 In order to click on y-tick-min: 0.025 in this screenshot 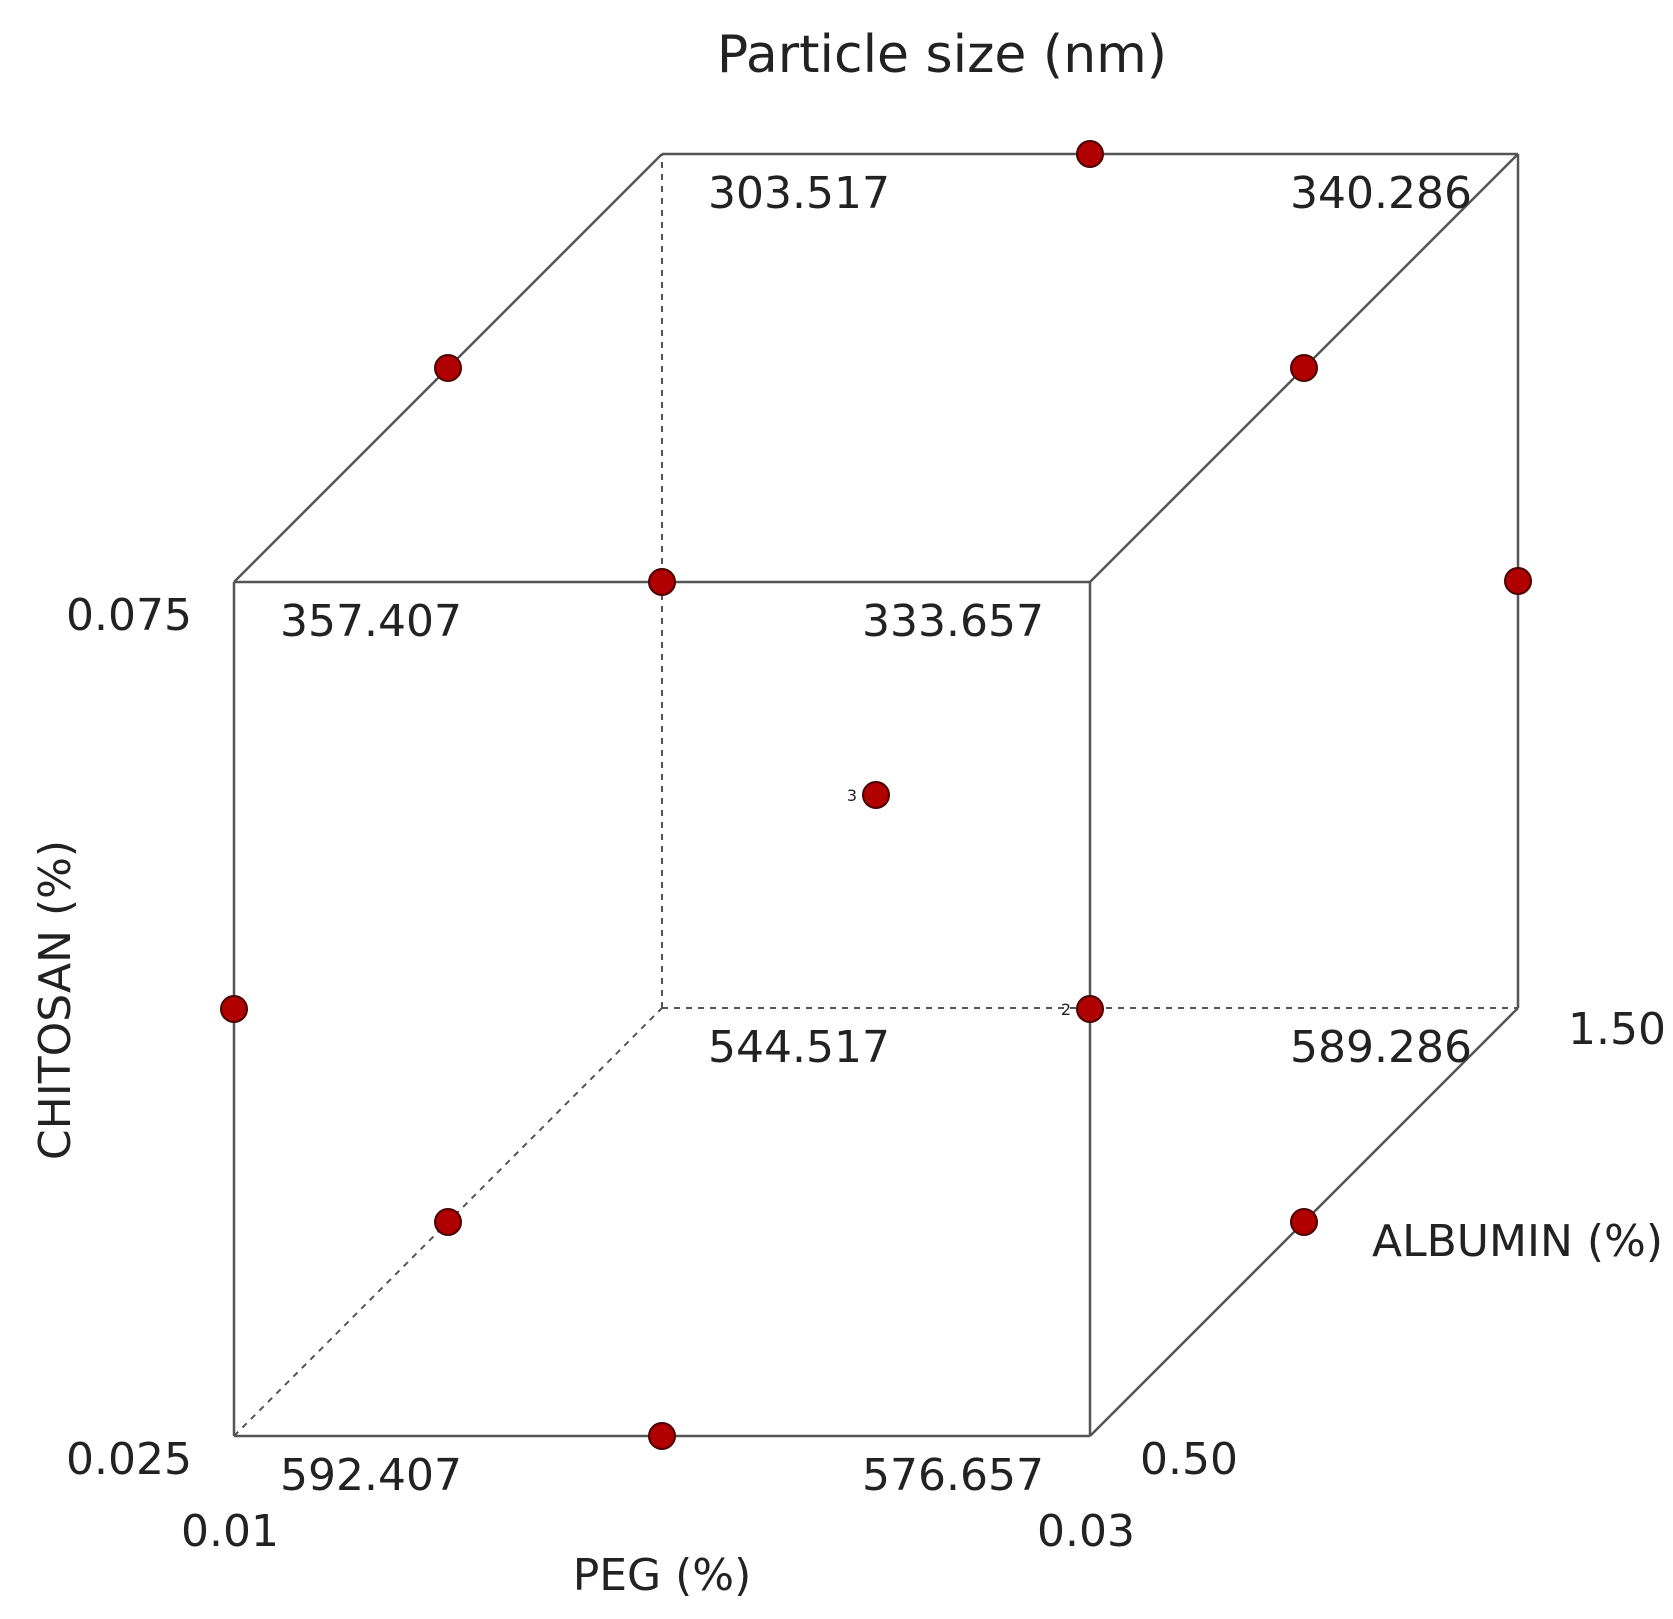, I will do `click(129, 1459)`.